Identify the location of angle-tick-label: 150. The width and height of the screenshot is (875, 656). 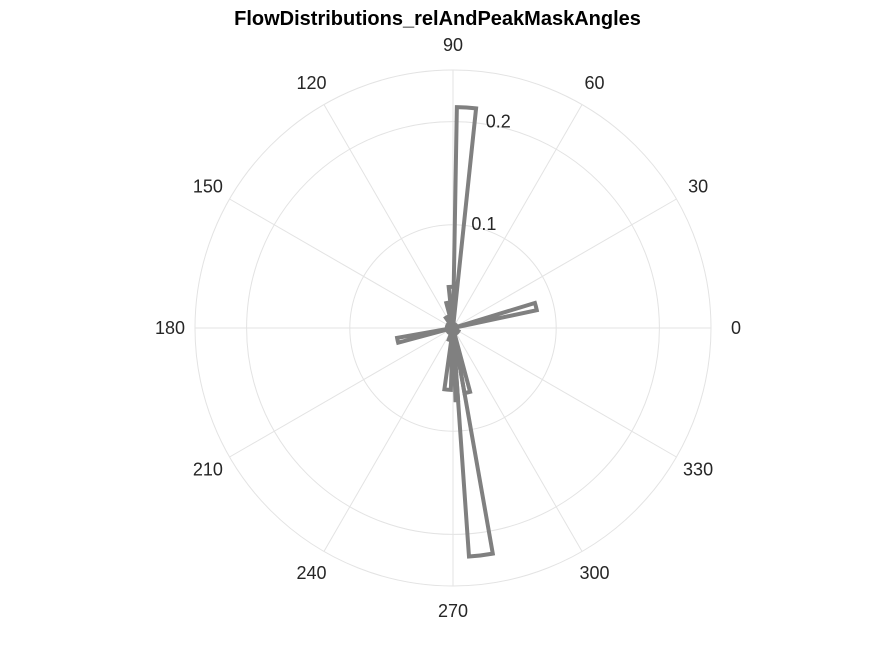
(208, 187).